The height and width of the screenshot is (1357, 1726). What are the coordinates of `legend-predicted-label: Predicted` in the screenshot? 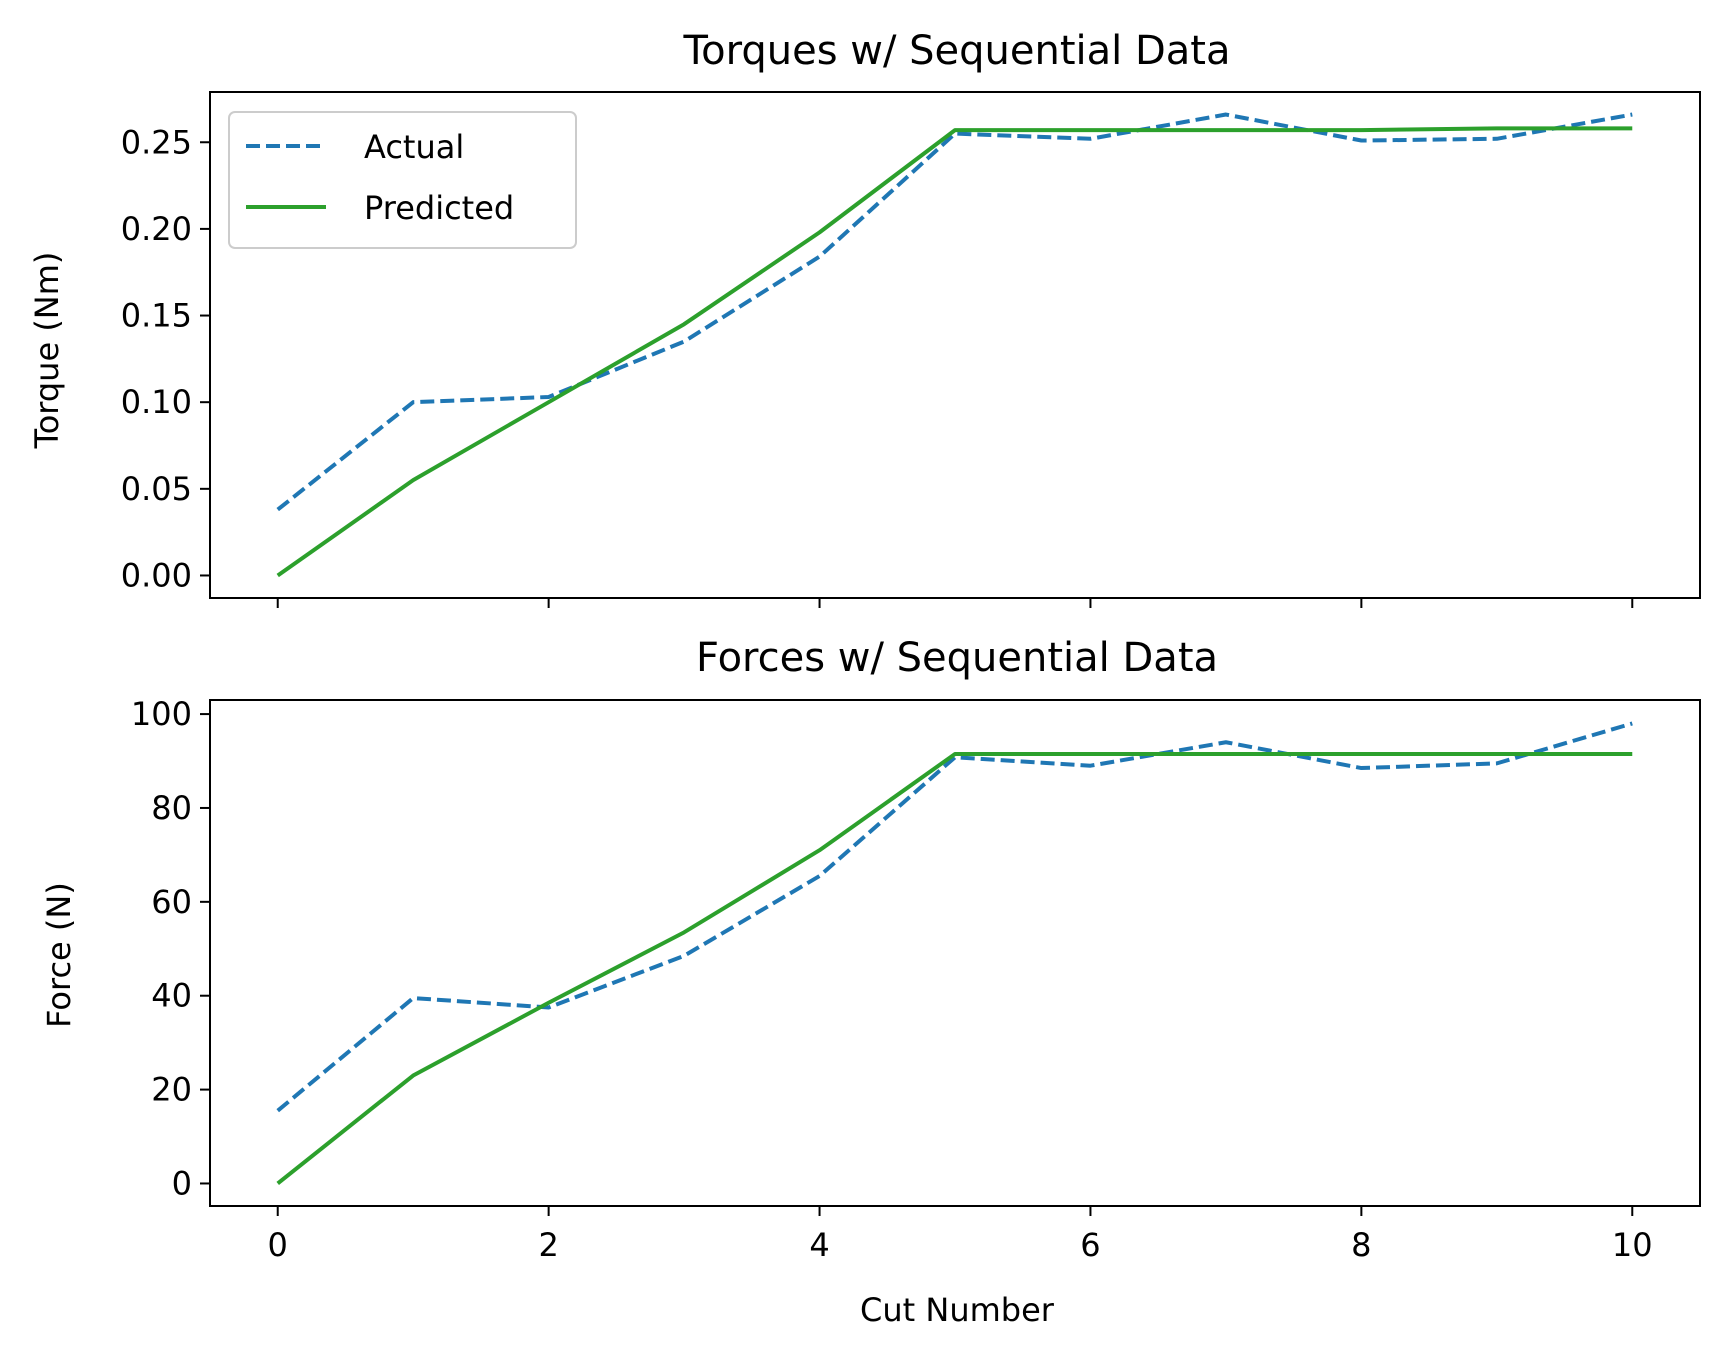 It's located at (439, 208).